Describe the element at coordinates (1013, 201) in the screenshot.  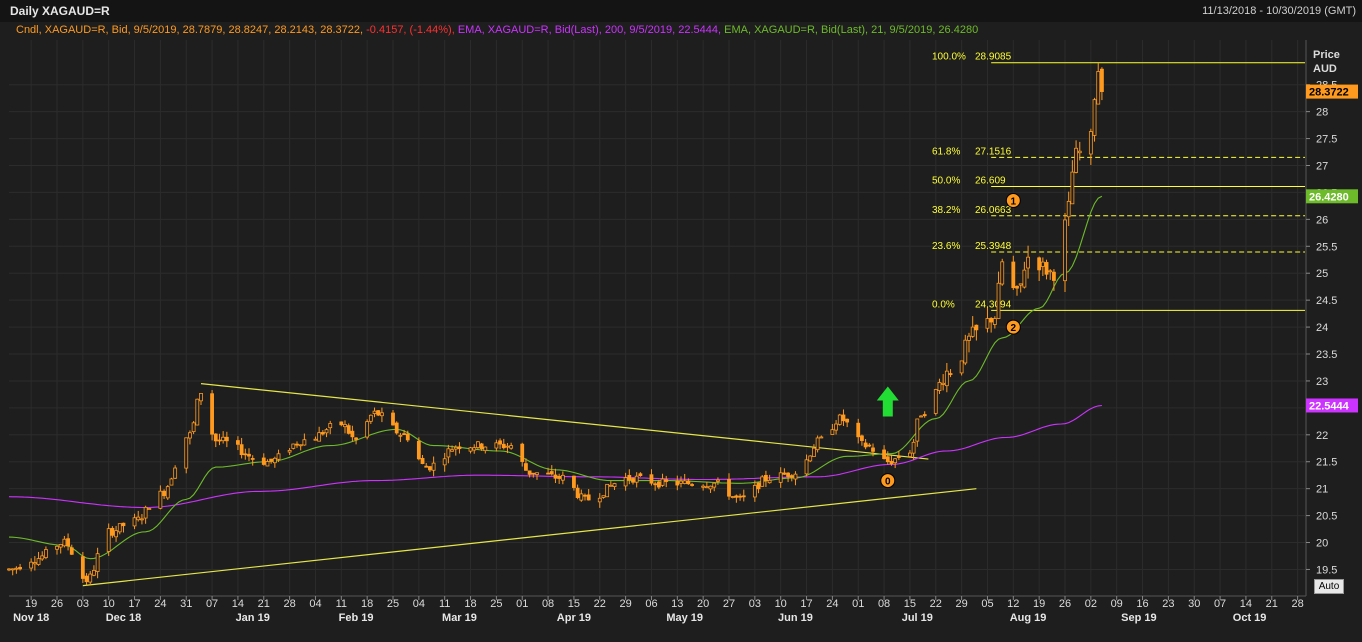
I see `wave-label-1: 1` at that location.